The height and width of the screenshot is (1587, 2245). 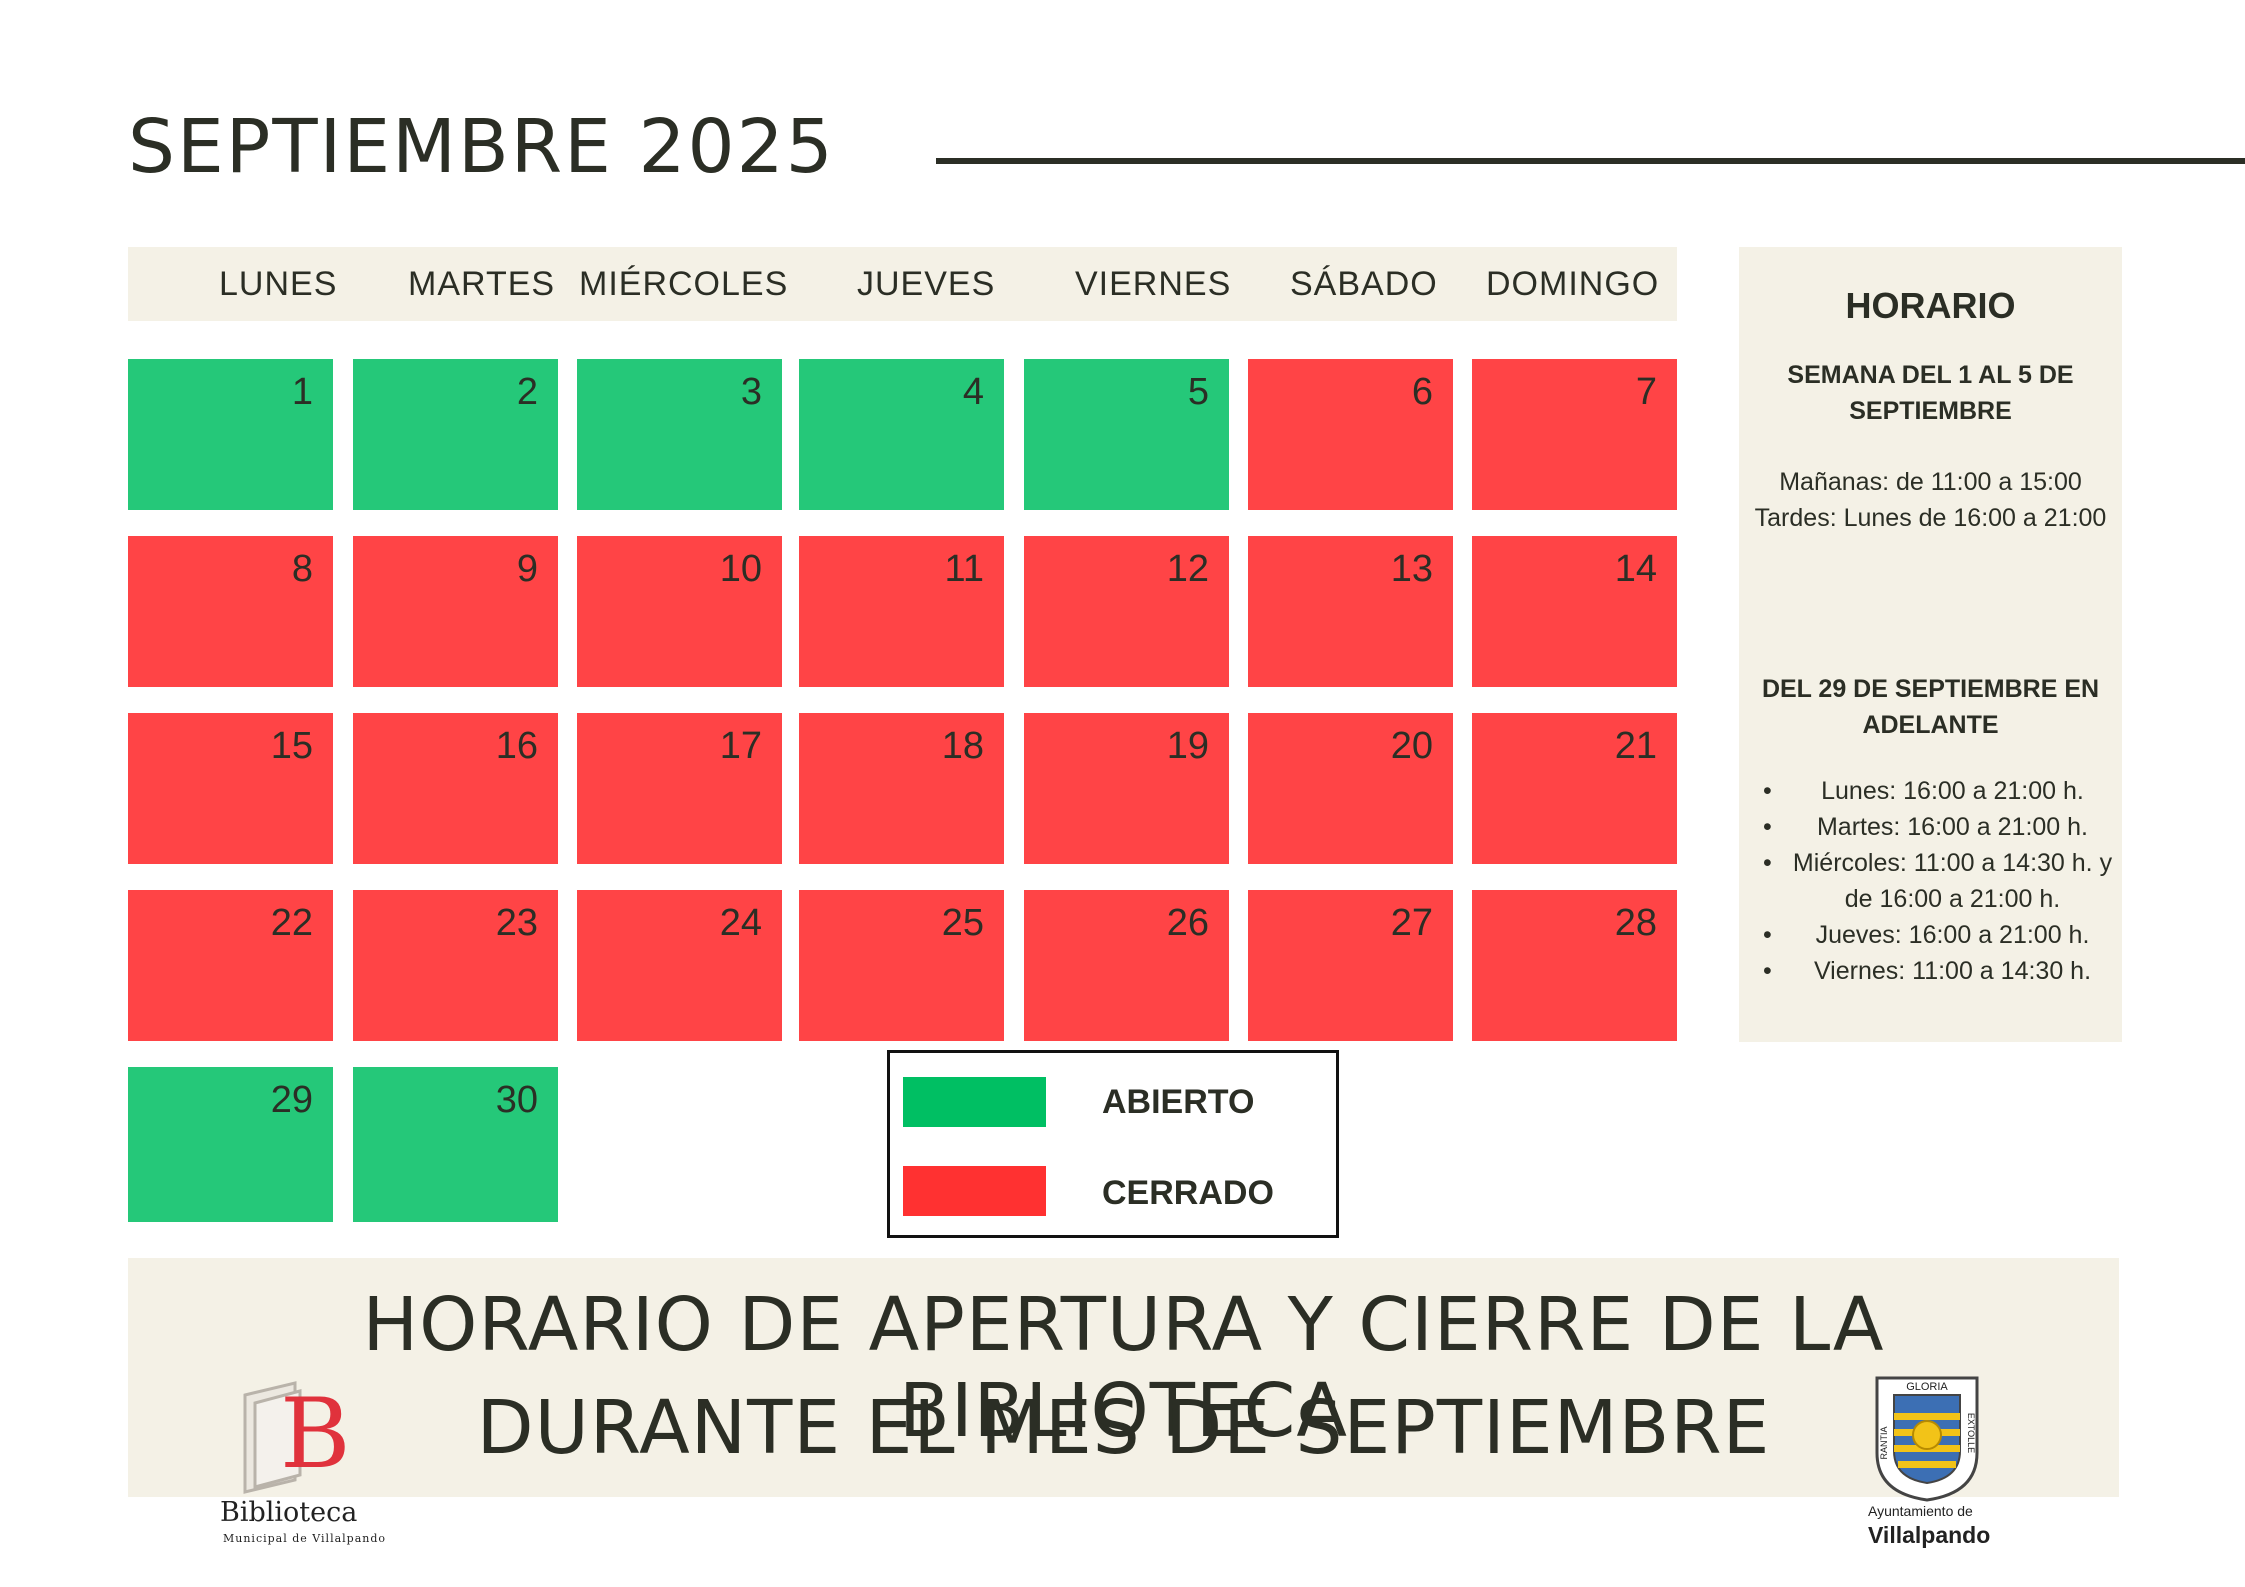 What do you see at coordinates (1930, 689) in the screenshot?
I see `from29-title-line1: DEL 29 DE SEPTIEMBRE EN` at bounding box center [1930, 689].